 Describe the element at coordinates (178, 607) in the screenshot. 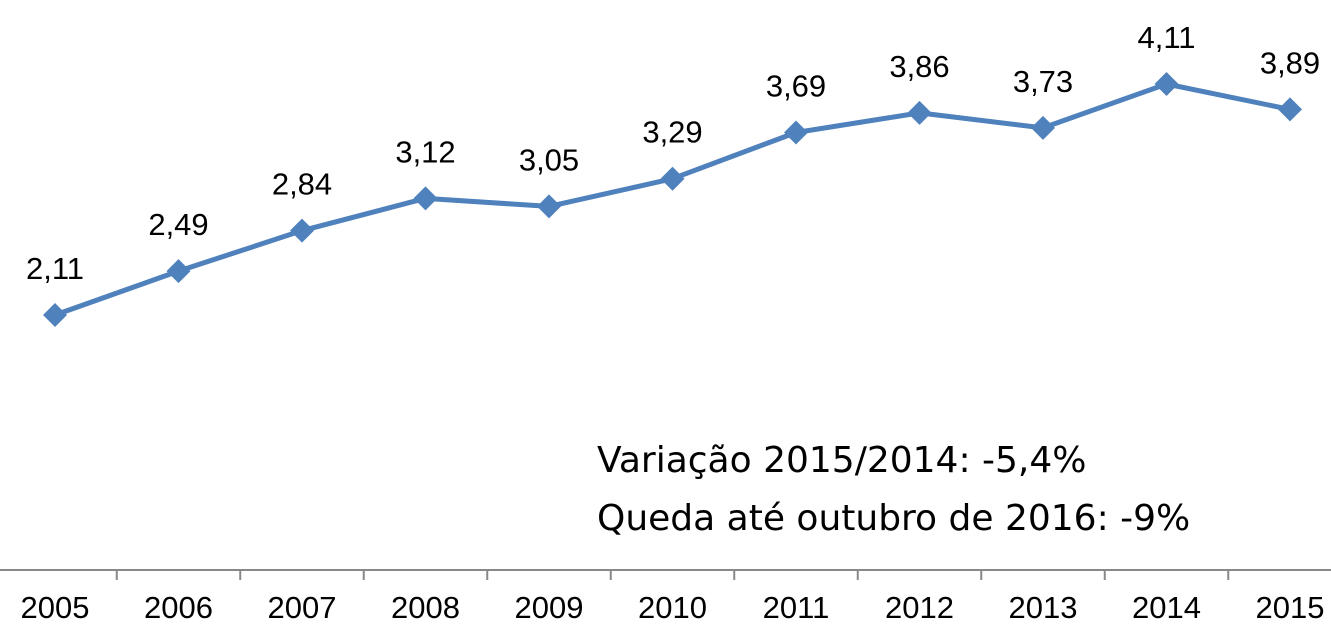

I see `x-tick-label: 2006` at that location.